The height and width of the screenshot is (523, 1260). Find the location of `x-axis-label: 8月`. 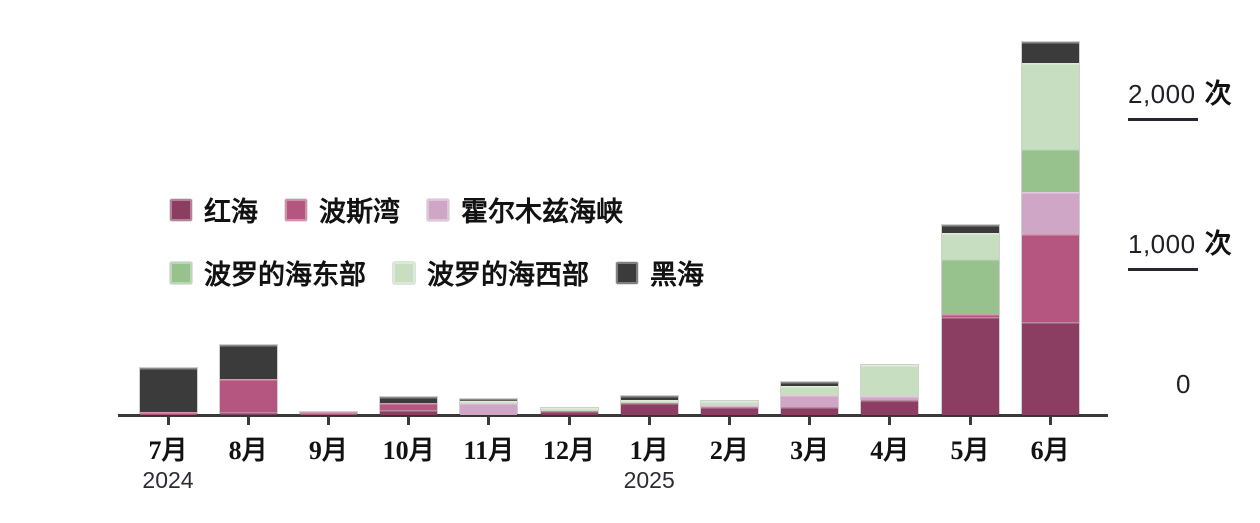

x-axis-label: 8月 is located at coordinates (248, 450).